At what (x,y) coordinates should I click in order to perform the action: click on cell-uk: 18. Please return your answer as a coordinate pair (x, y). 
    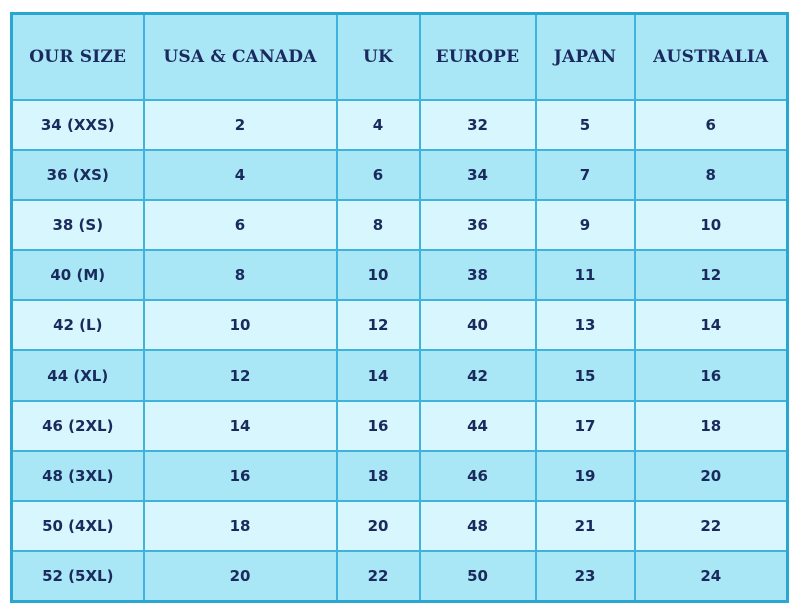
    Looking at the image, I should click on (378, 475).